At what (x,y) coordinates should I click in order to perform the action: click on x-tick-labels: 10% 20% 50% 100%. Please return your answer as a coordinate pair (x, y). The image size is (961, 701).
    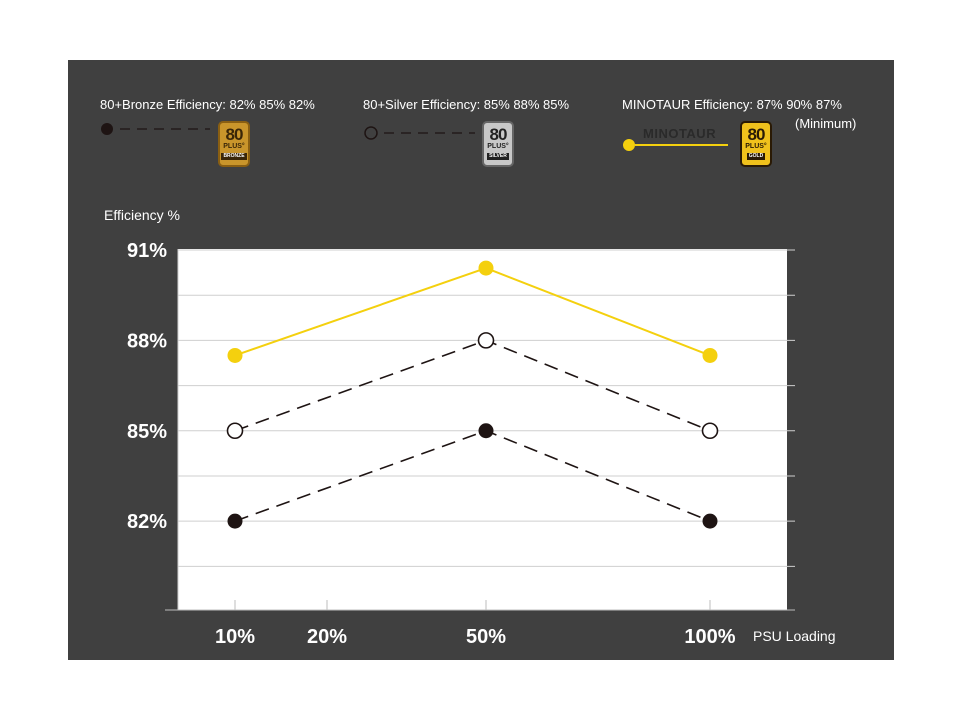
    Looking at the image, I should click on (475, 637).